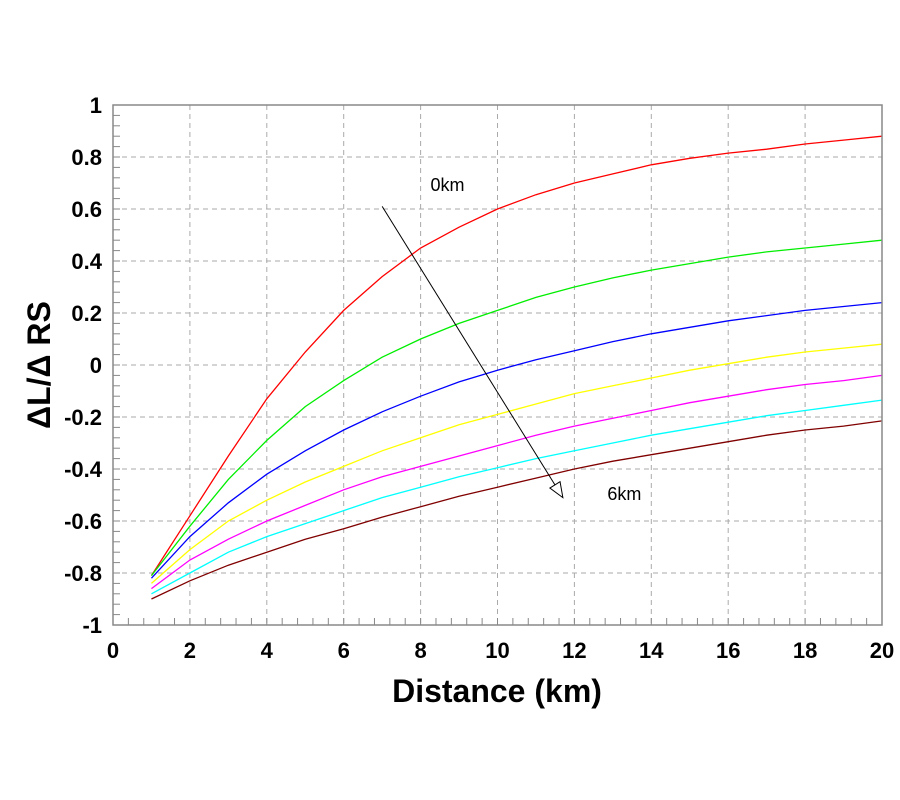  What do you see at coordinates (86, 209) in the screenshot?
I see `y-tick-label: 0.6` at bounding box center [86, 209].